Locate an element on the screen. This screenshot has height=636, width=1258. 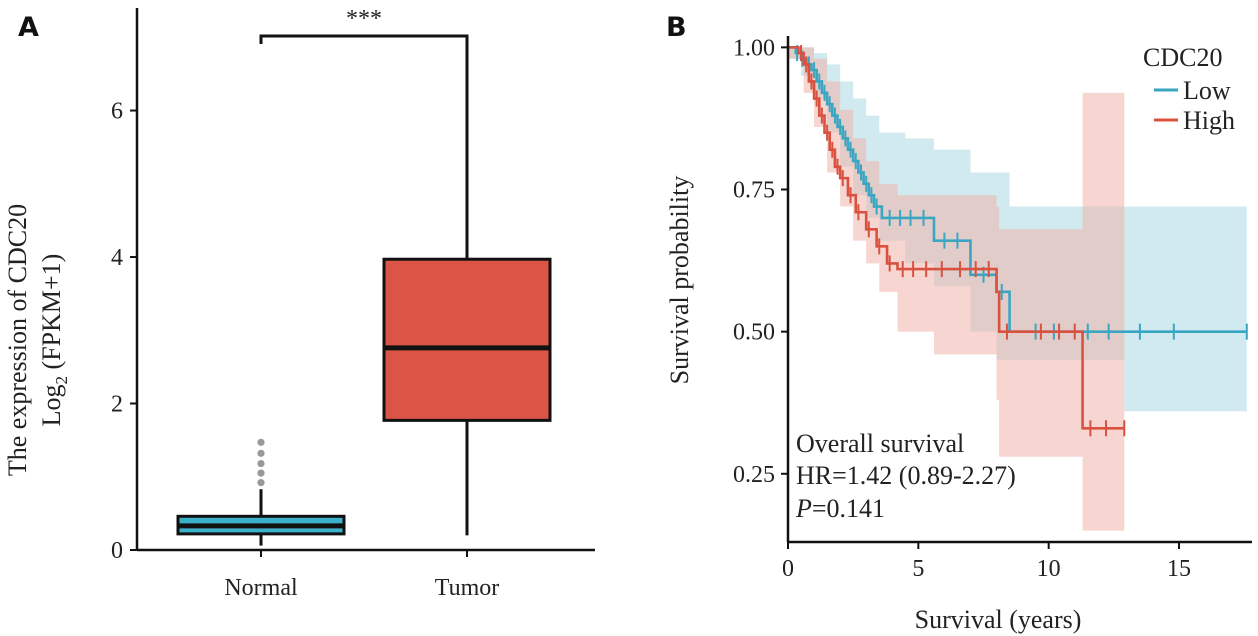
boxplot-y-axis-title-line1: The expression of CDC20 is located at coordinates (17, 340).